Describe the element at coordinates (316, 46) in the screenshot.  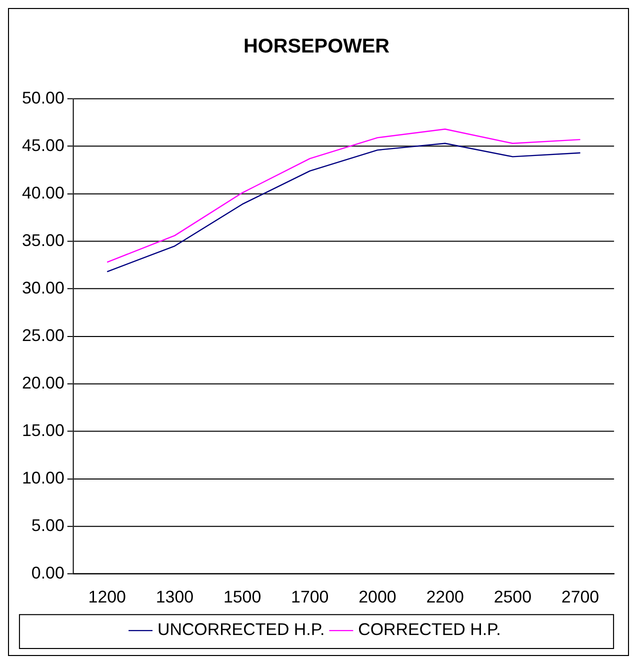
I see `chart-title: HORSEPOWER` at that location.